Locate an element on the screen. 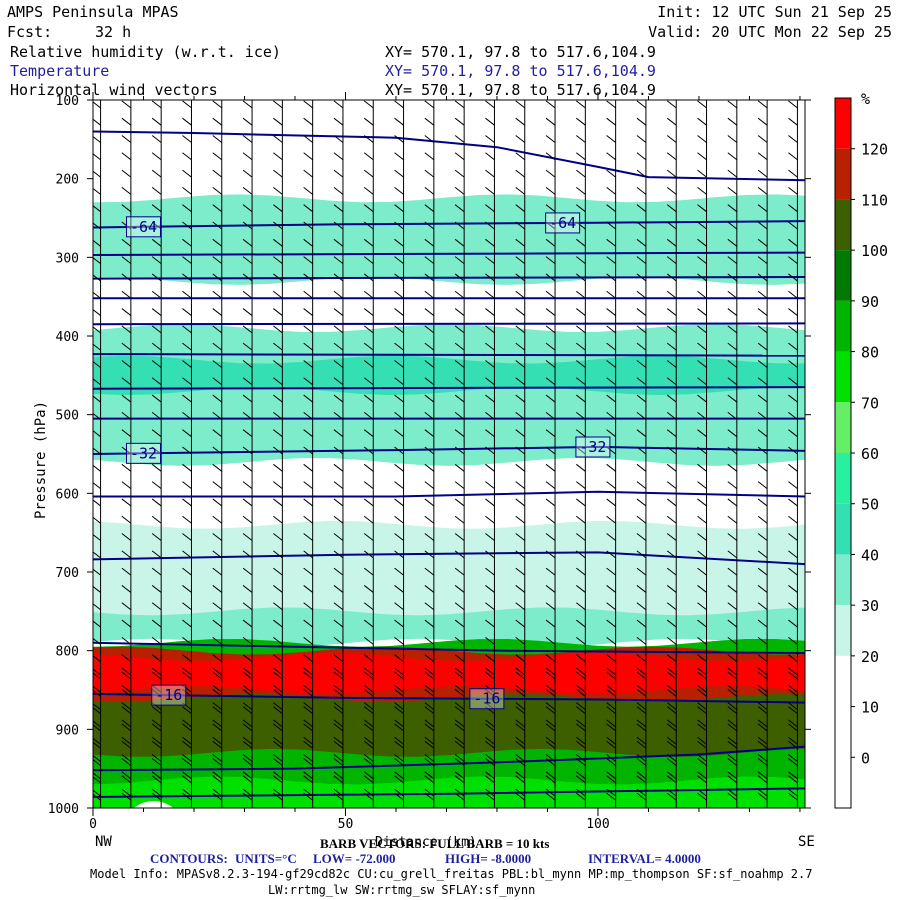 Image resolution: width=900 pixels, height=900 pixels. colorbar-swatch is located at coordinates (843, 580).